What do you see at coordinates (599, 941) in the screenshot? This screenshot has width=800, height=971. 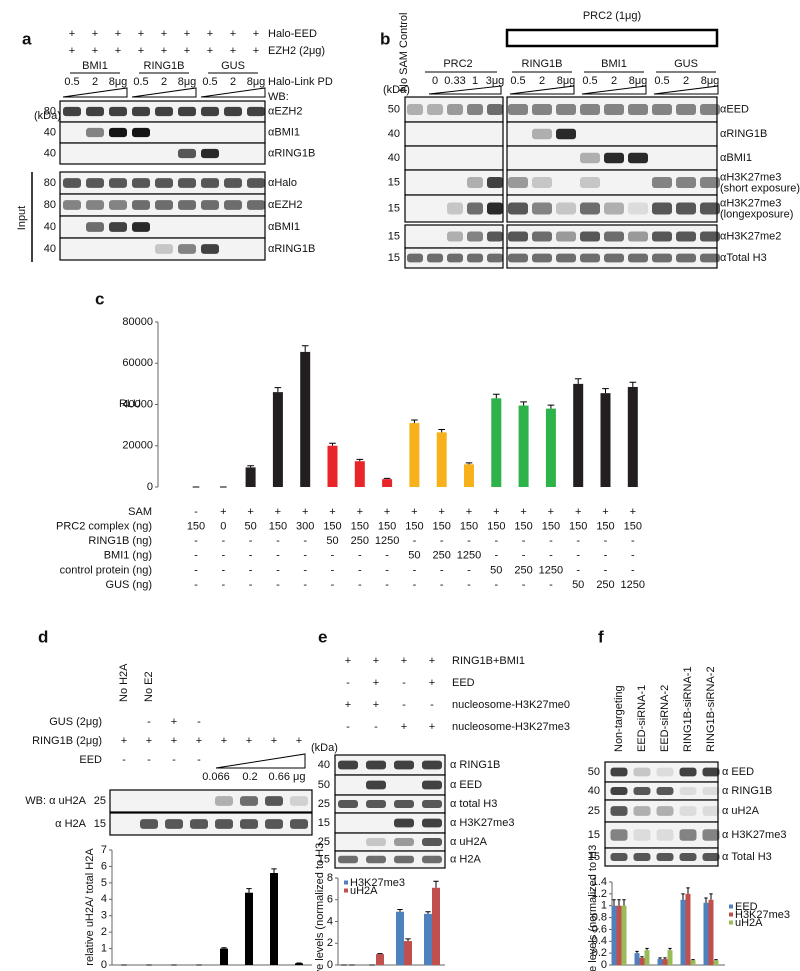 I see `y-tick-label: 0.4` at bounding box center [599, 941].